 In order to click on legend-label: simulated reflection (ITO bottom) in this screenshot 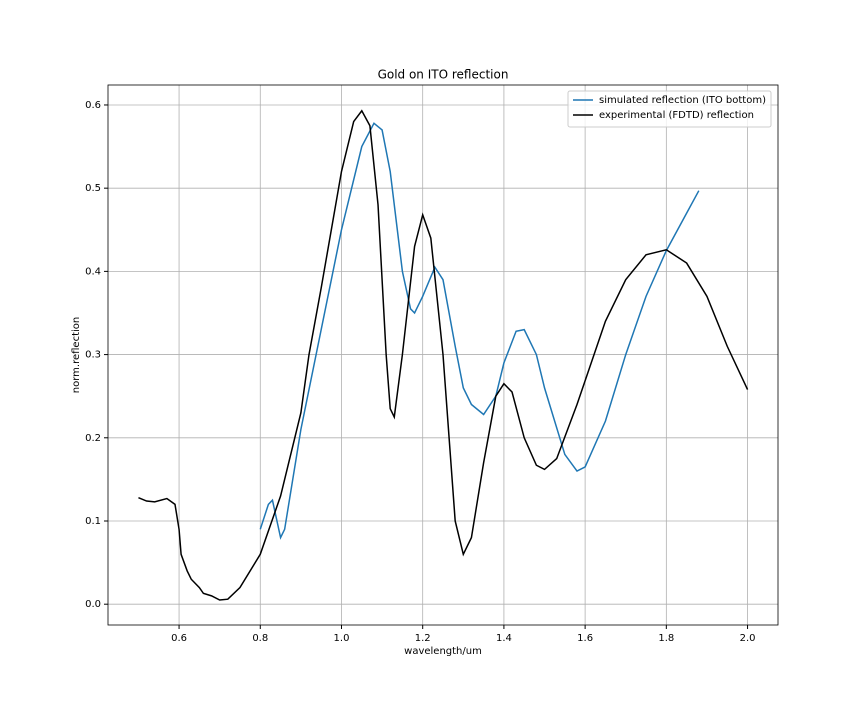, I will do `click(682, 100)`.